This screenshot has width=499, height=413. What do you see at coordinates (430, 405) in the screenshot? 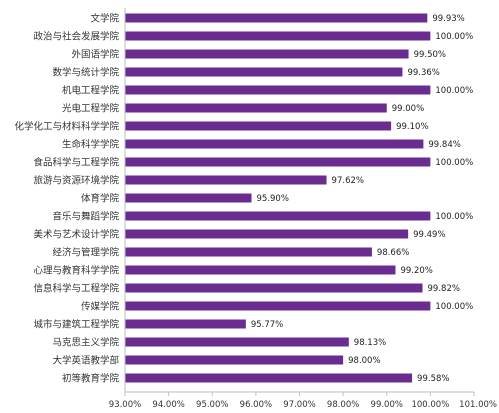
I see `x-tick-label: 100.00%` at bounding box center [430, 405].